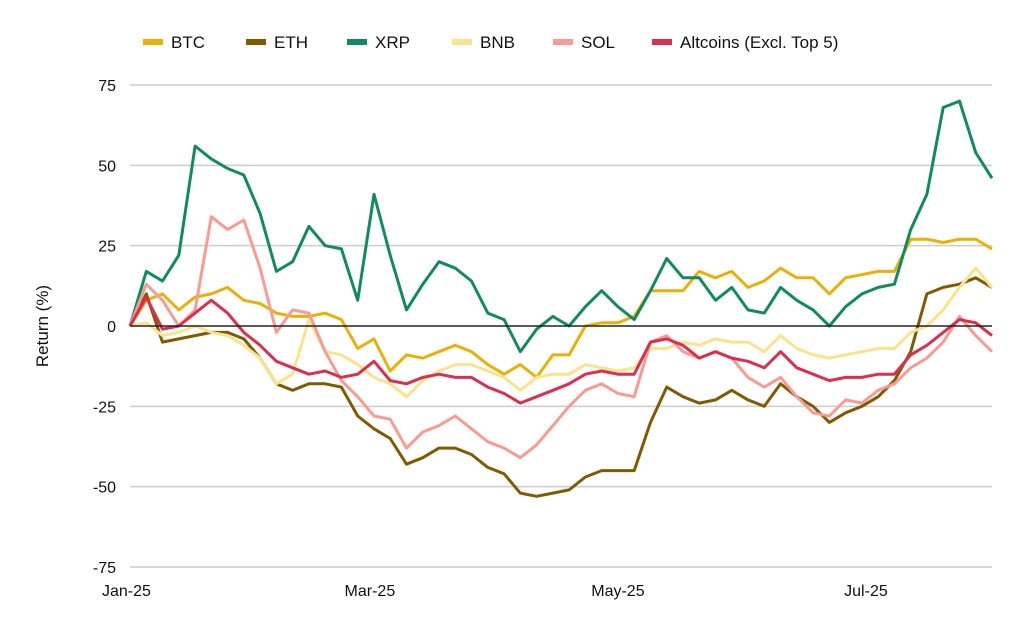 The height and width of the screenshot is (633, 1024). What do you see at coordinates (598, 42) in the screenshot?
I see `legend-label: SOL` at bounding box center [598, 42].